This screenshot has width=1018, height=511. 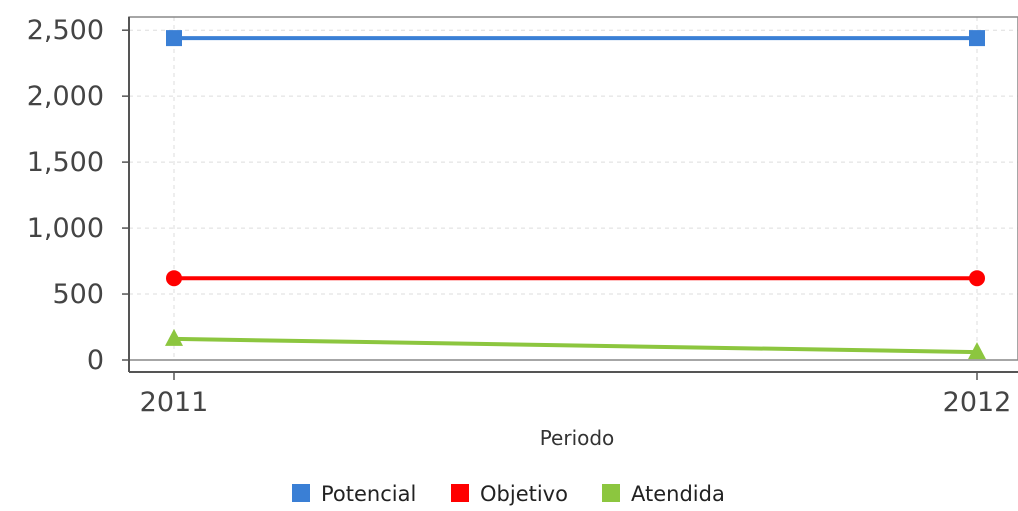 What do you see at coordinates (301, 493) in the screenshot?
I see `legend-swatch-potencial` at bounding box center [301, 493].